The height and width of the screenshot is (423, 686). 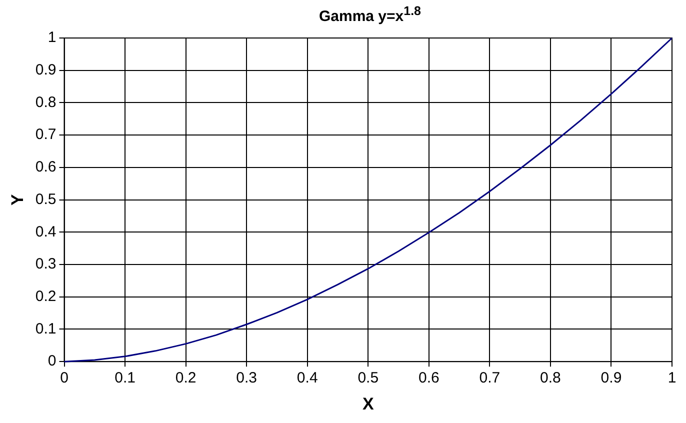 What do you see at coordinates (307, 378) in the screenshot?
I see `x-tick-label: 0.4` at bounding box center [307, 378].